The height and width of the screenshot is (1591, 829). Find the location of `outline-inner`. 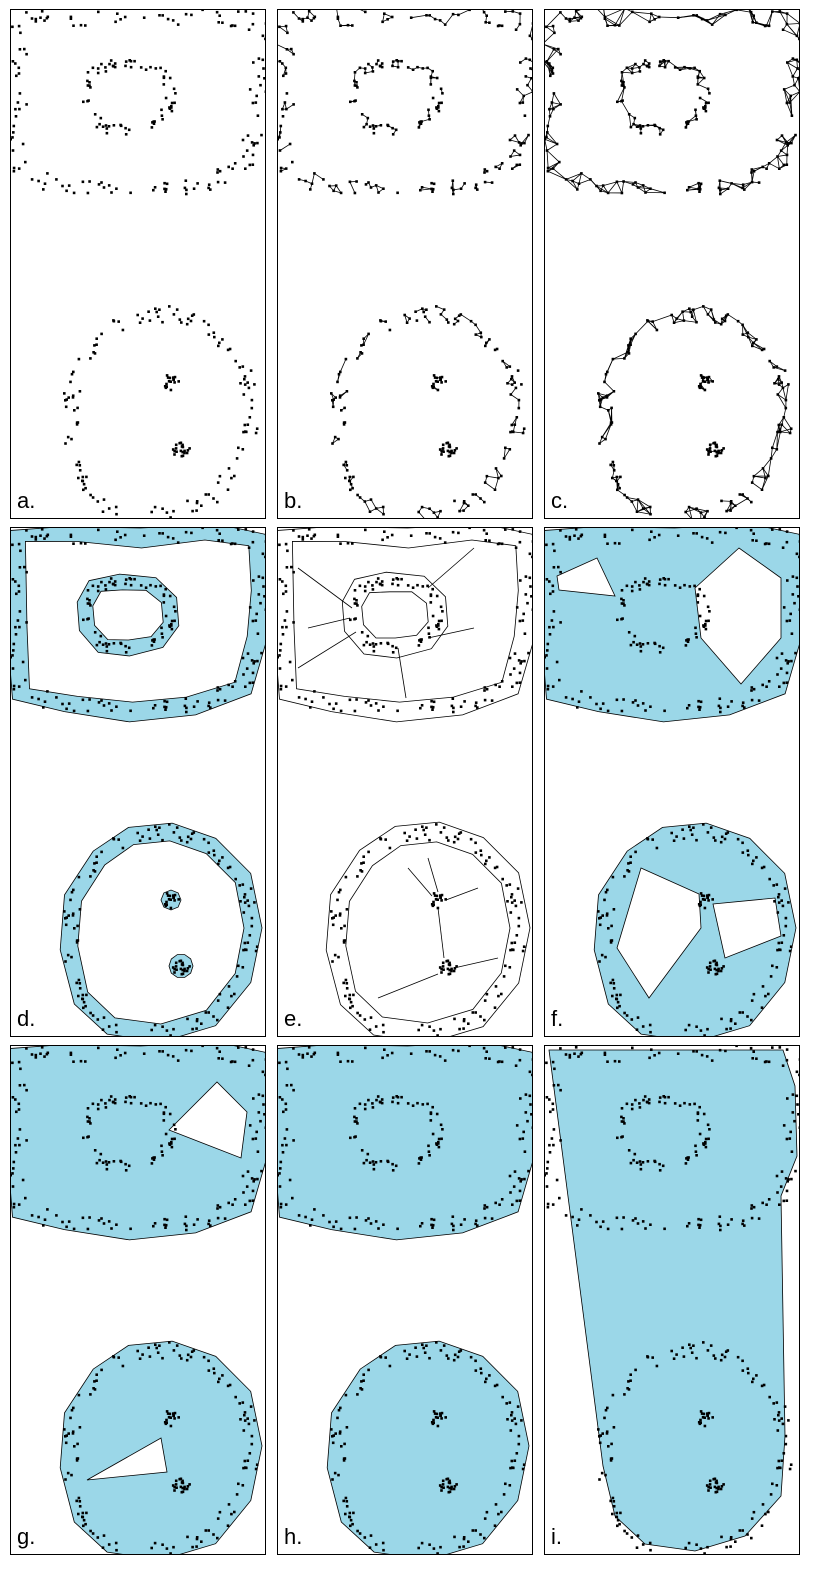

outline-inner is located at coordinates (428, 932).